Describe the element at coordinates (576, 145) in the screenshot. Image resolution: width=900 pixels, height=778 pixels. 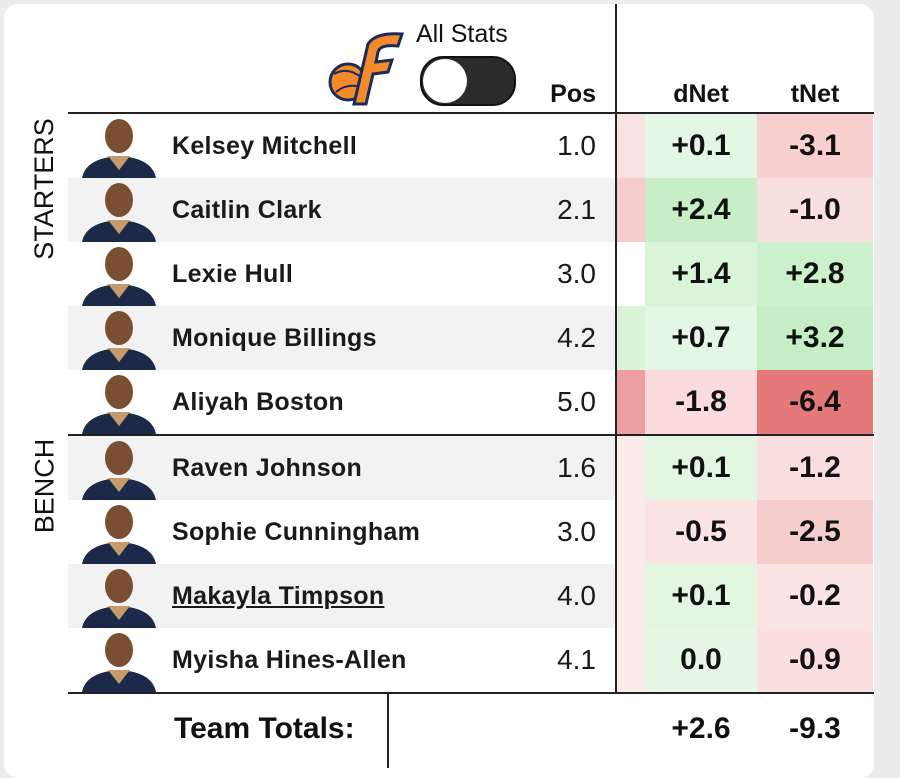
I see `position-value: 1.0` at that location.